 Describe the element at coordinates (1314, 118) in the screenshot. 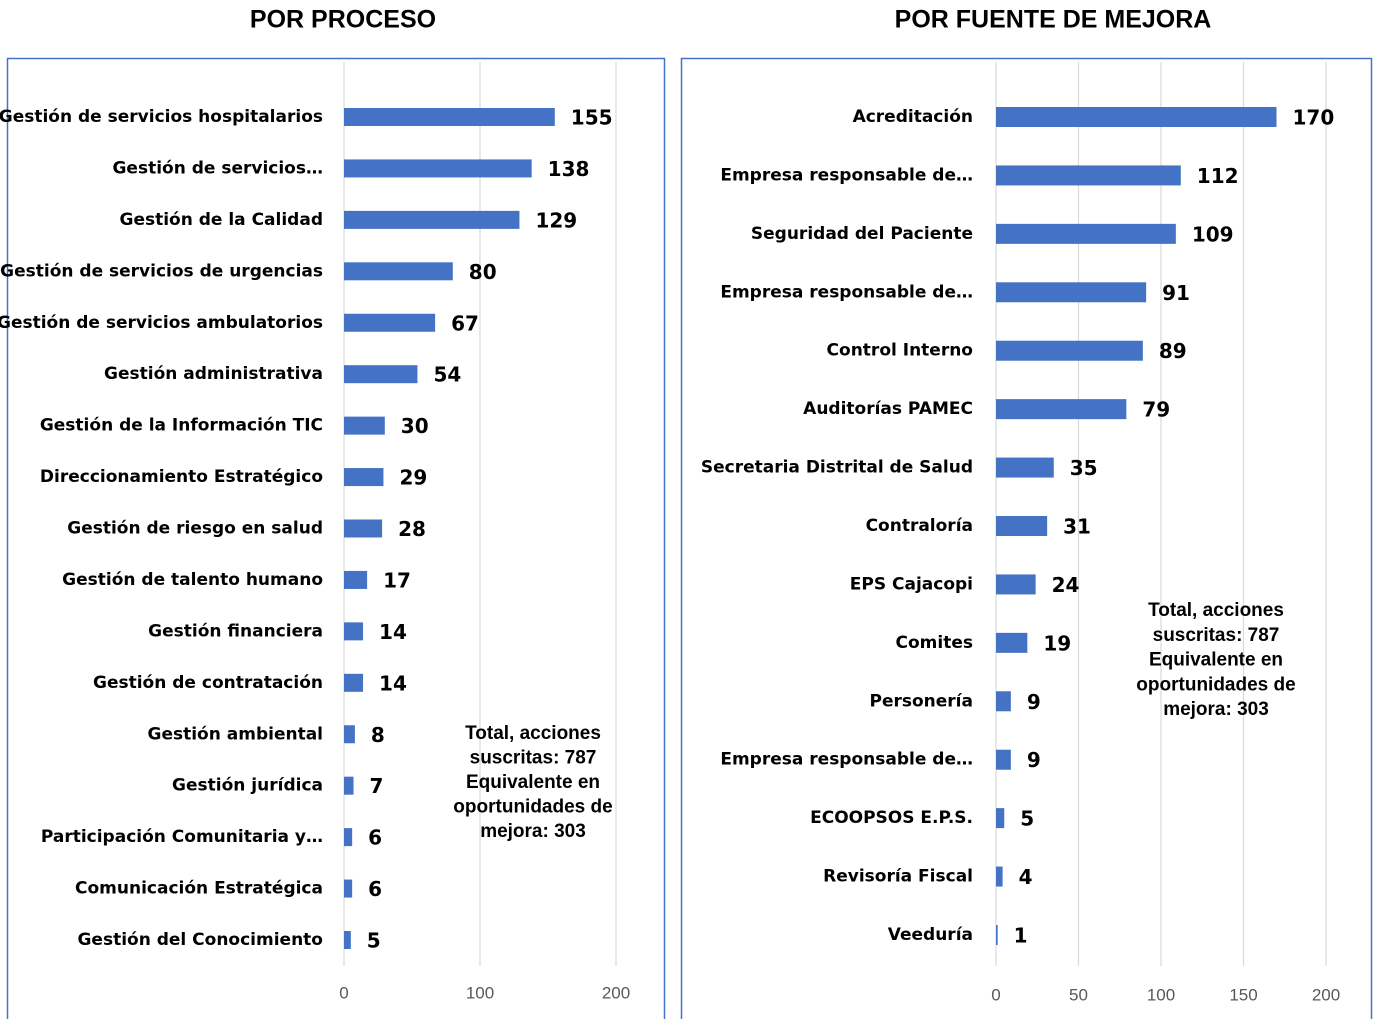

I see `data-label: 170` at that location.